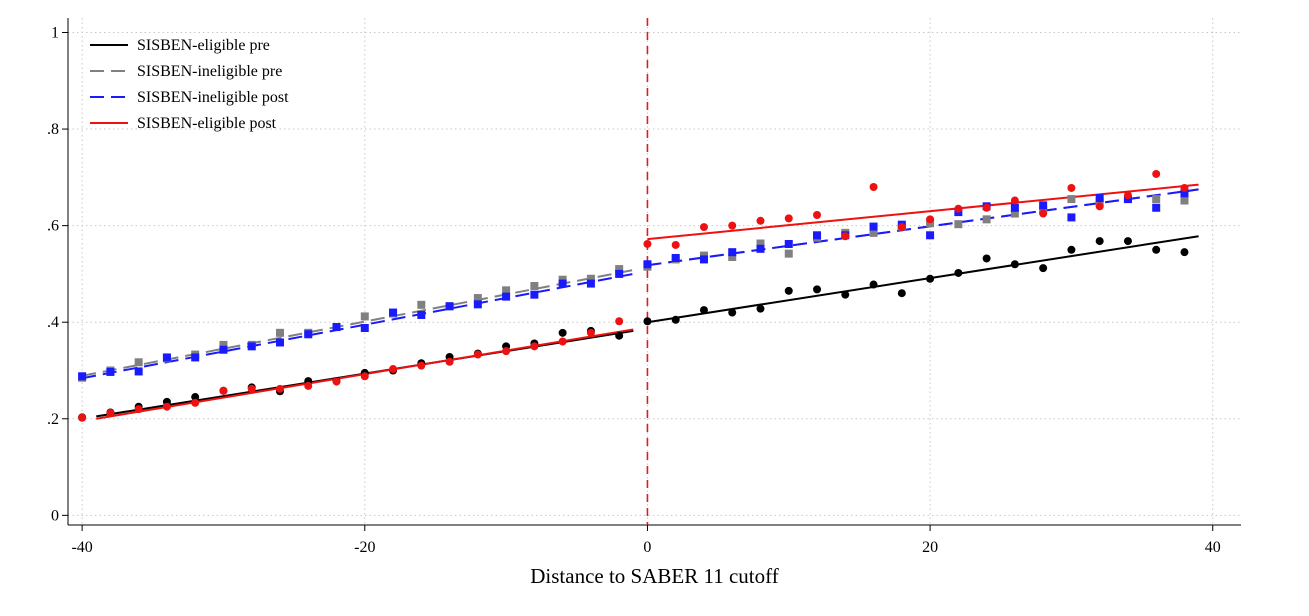 The width and height of the screenshot is (1309, 616). Describe the element at coordinates (647, 547) in the screenshot. I see `x-tick-label: 0` at that location.